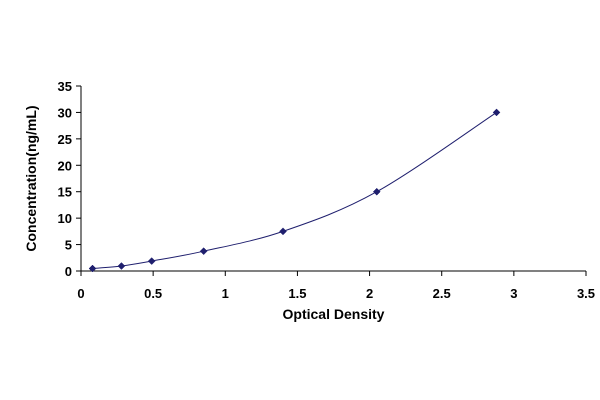 This screenshot has width=600, height=400. Describe the element at coordinates (68, 271) in the screenshot. I see `y-tick-label: 0` at that location.